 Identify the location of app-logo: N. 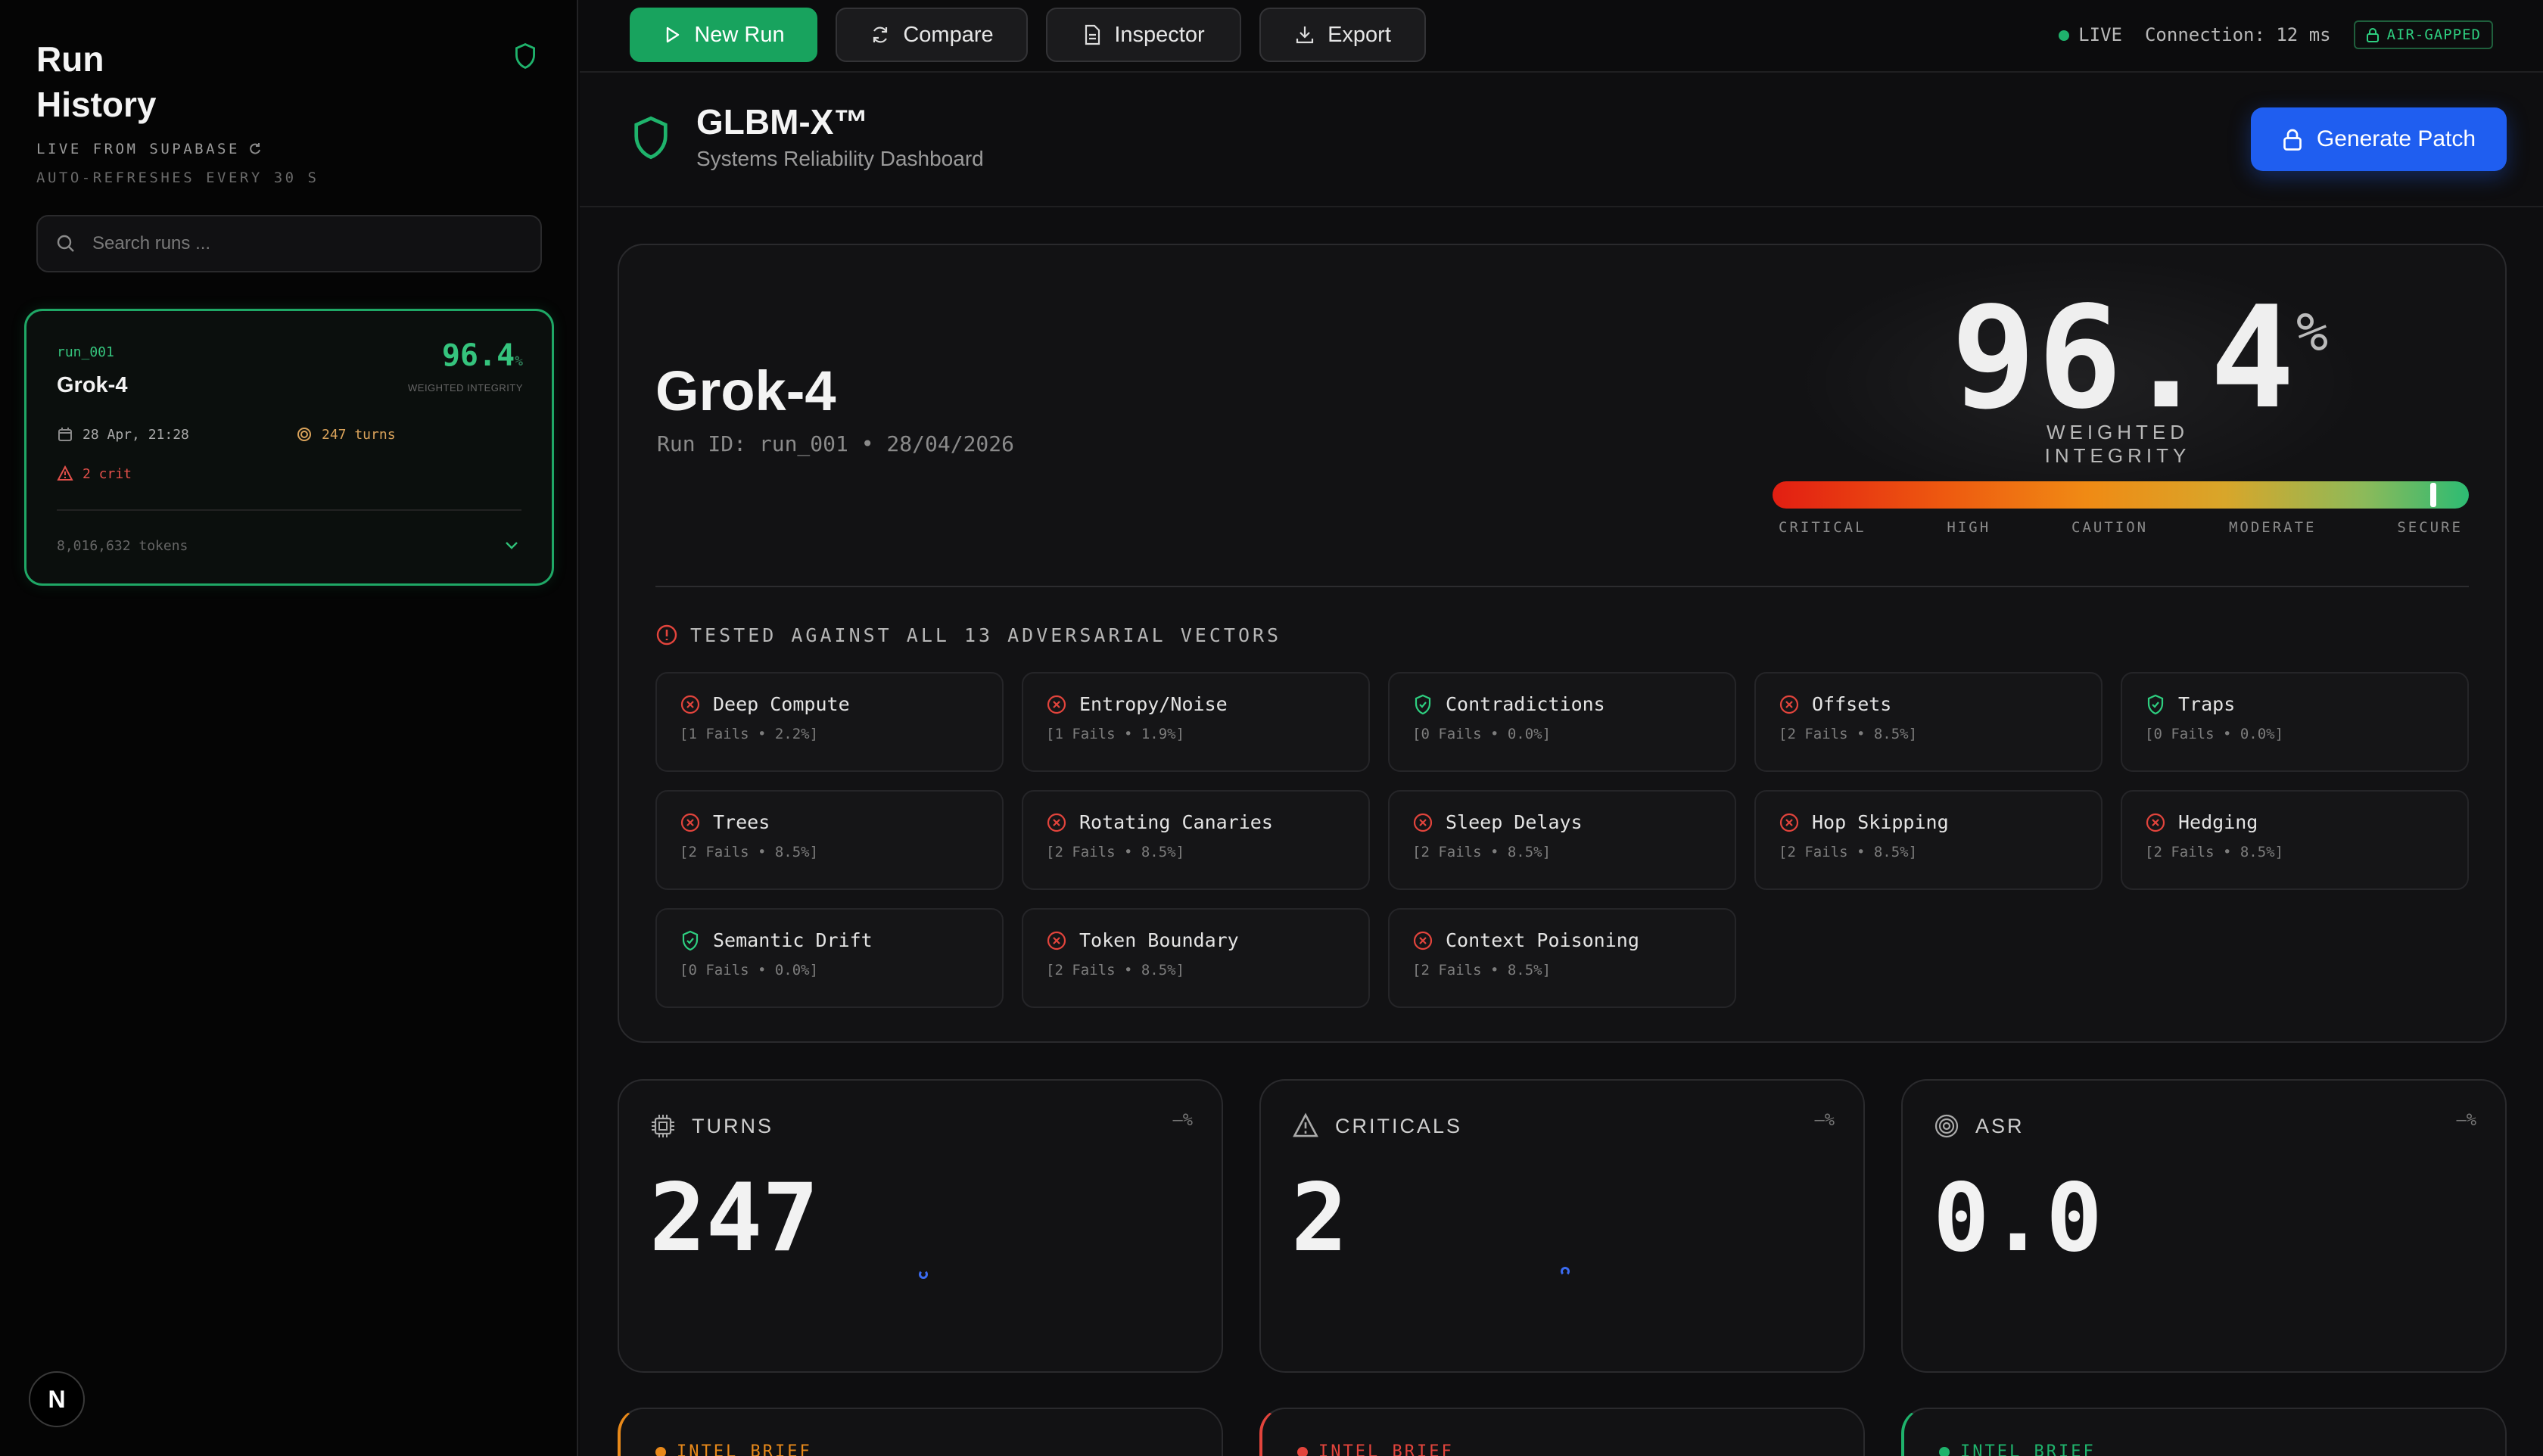
(57, 1399).